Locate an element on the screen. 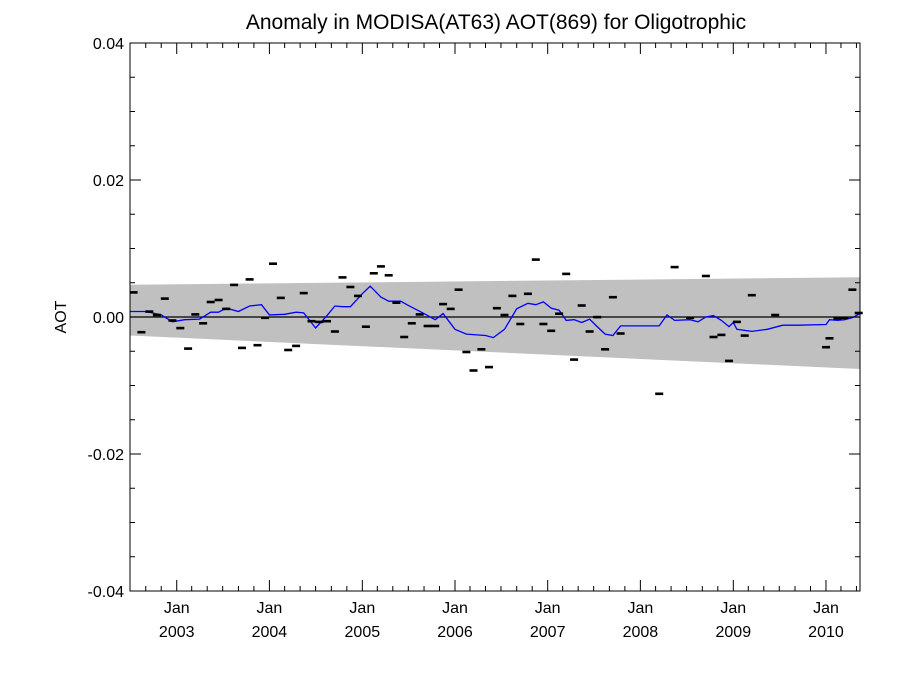 The image size is (900, 675). uncertainty-band is located at coordinates (495, 323).